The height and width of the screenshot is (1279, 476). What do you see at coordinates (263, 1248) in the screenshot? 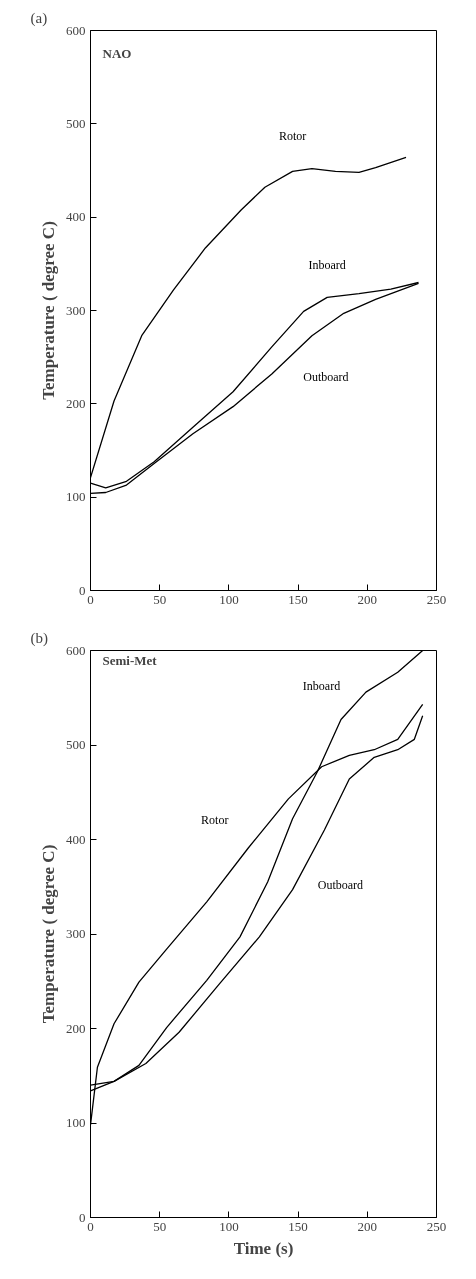
I see `x-axis-title: Time (s)` at bounding box center [263, 1248].